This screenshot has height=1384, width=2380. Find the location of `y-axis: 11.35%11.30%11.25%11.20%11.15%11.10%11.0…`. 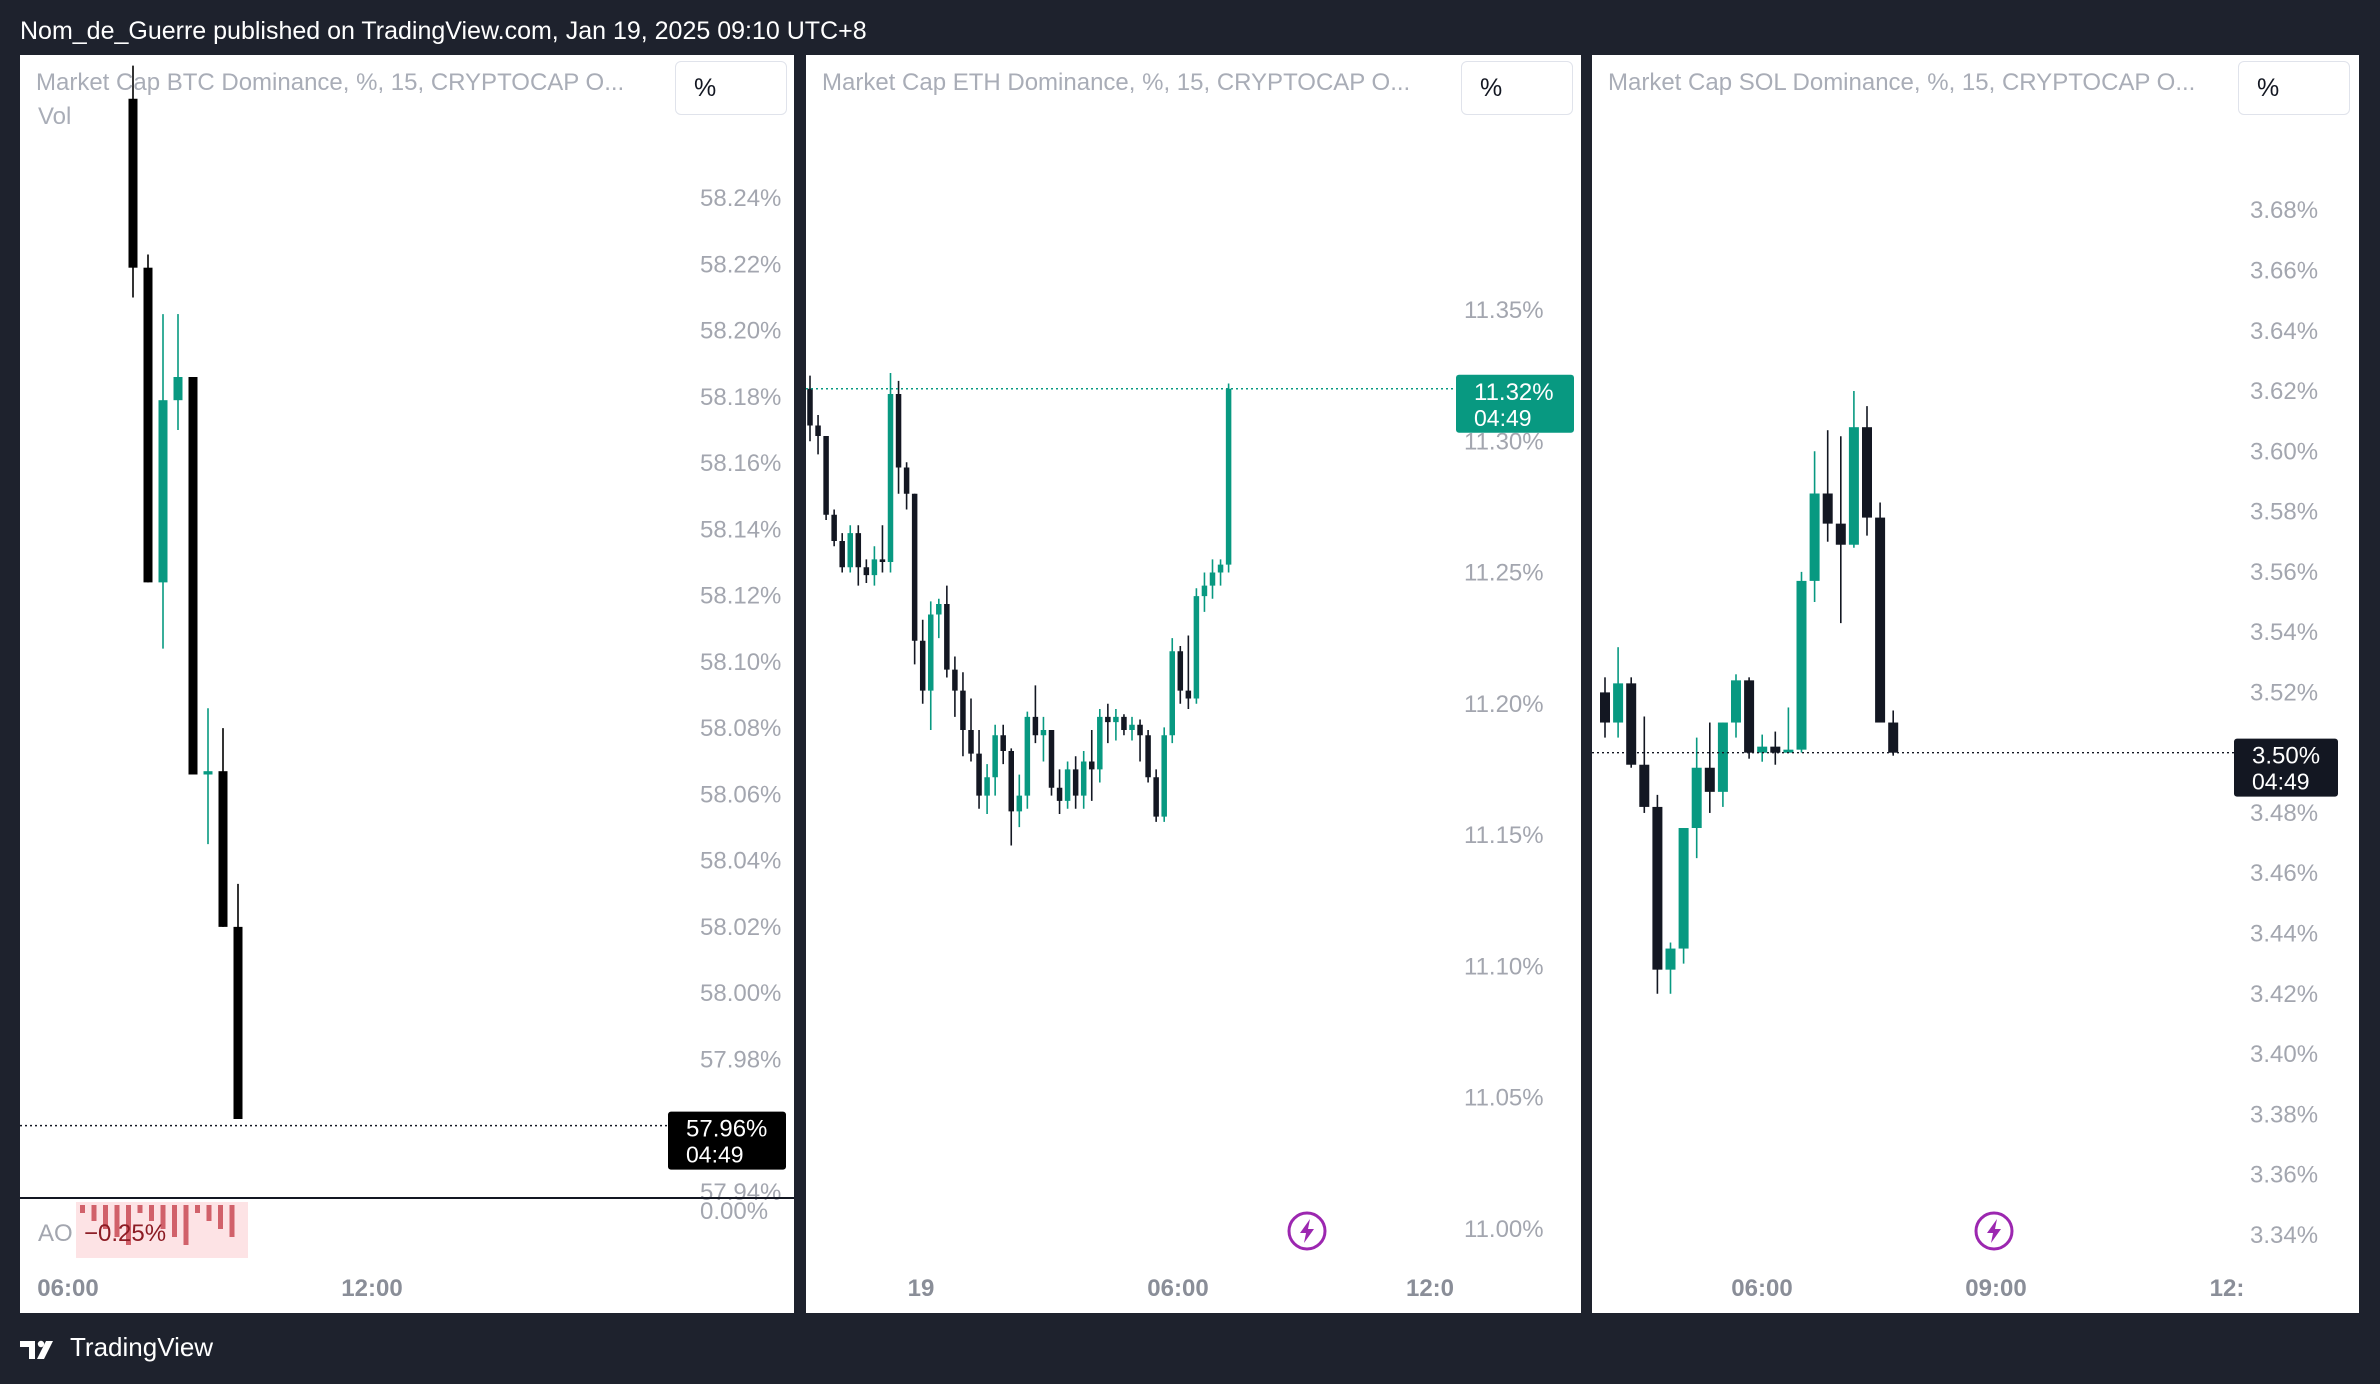

y-axis: 11.35%11.30%11.25%11.20%11.15%11.10%11.0… is located at coordinates (1504, 770).